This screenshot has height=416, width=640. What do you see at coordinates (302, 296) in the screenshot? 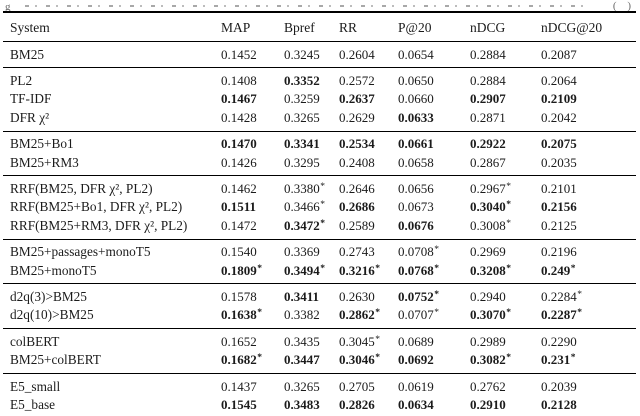
I see `metric-cell: 0.3411` at bounding box center [302, 296].